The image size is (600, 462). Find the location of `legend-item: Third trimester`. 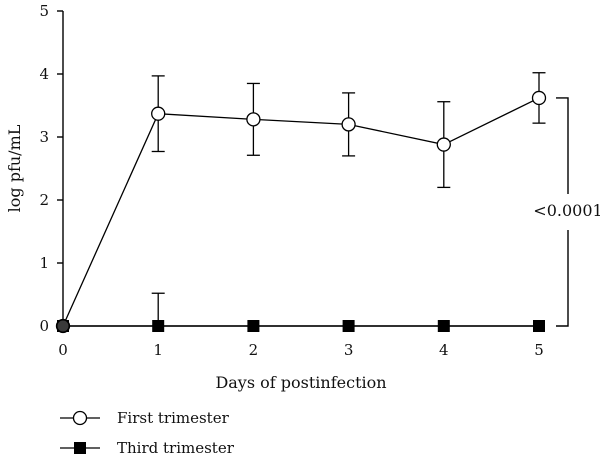

legend-item: Third trimester is located at coordinates (147, 448).